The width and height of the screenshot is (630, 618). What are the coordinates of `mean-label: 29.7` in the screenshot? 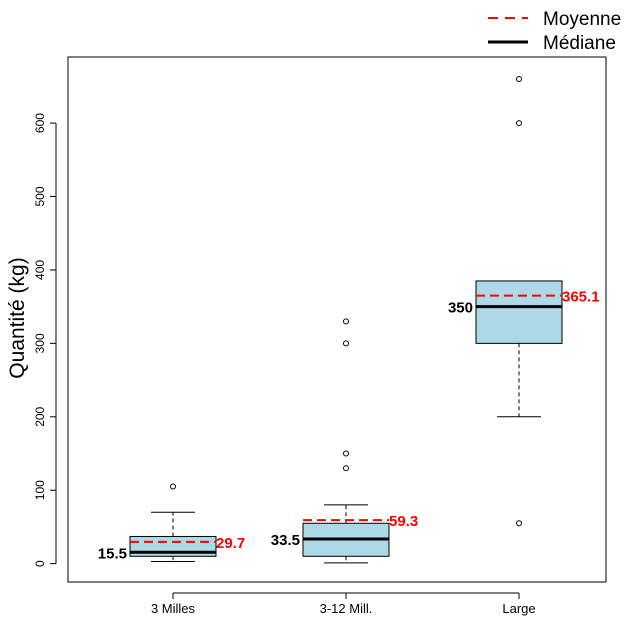 It's located at (230, 543).